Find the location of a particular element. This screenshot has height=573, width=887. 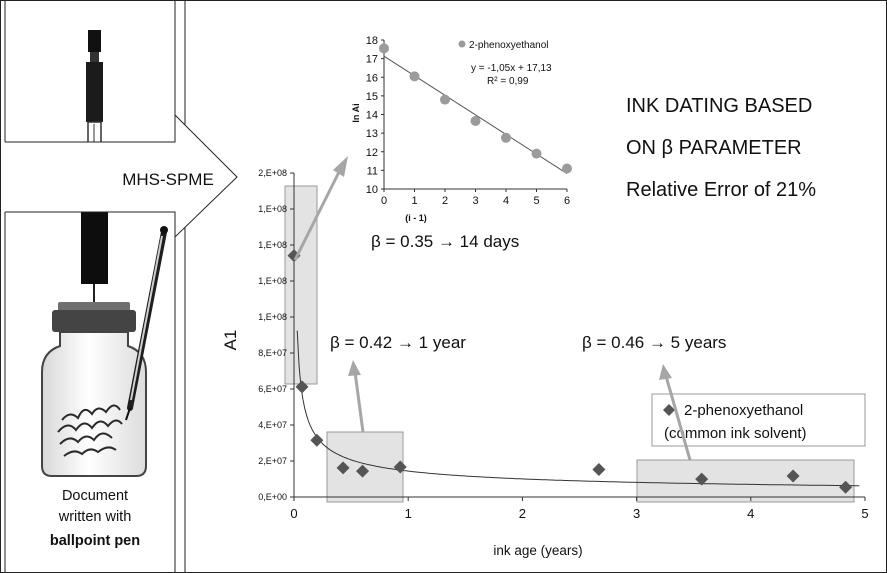

mhs-spme-label: MHS-SPME is located at coordinates (168, 179).